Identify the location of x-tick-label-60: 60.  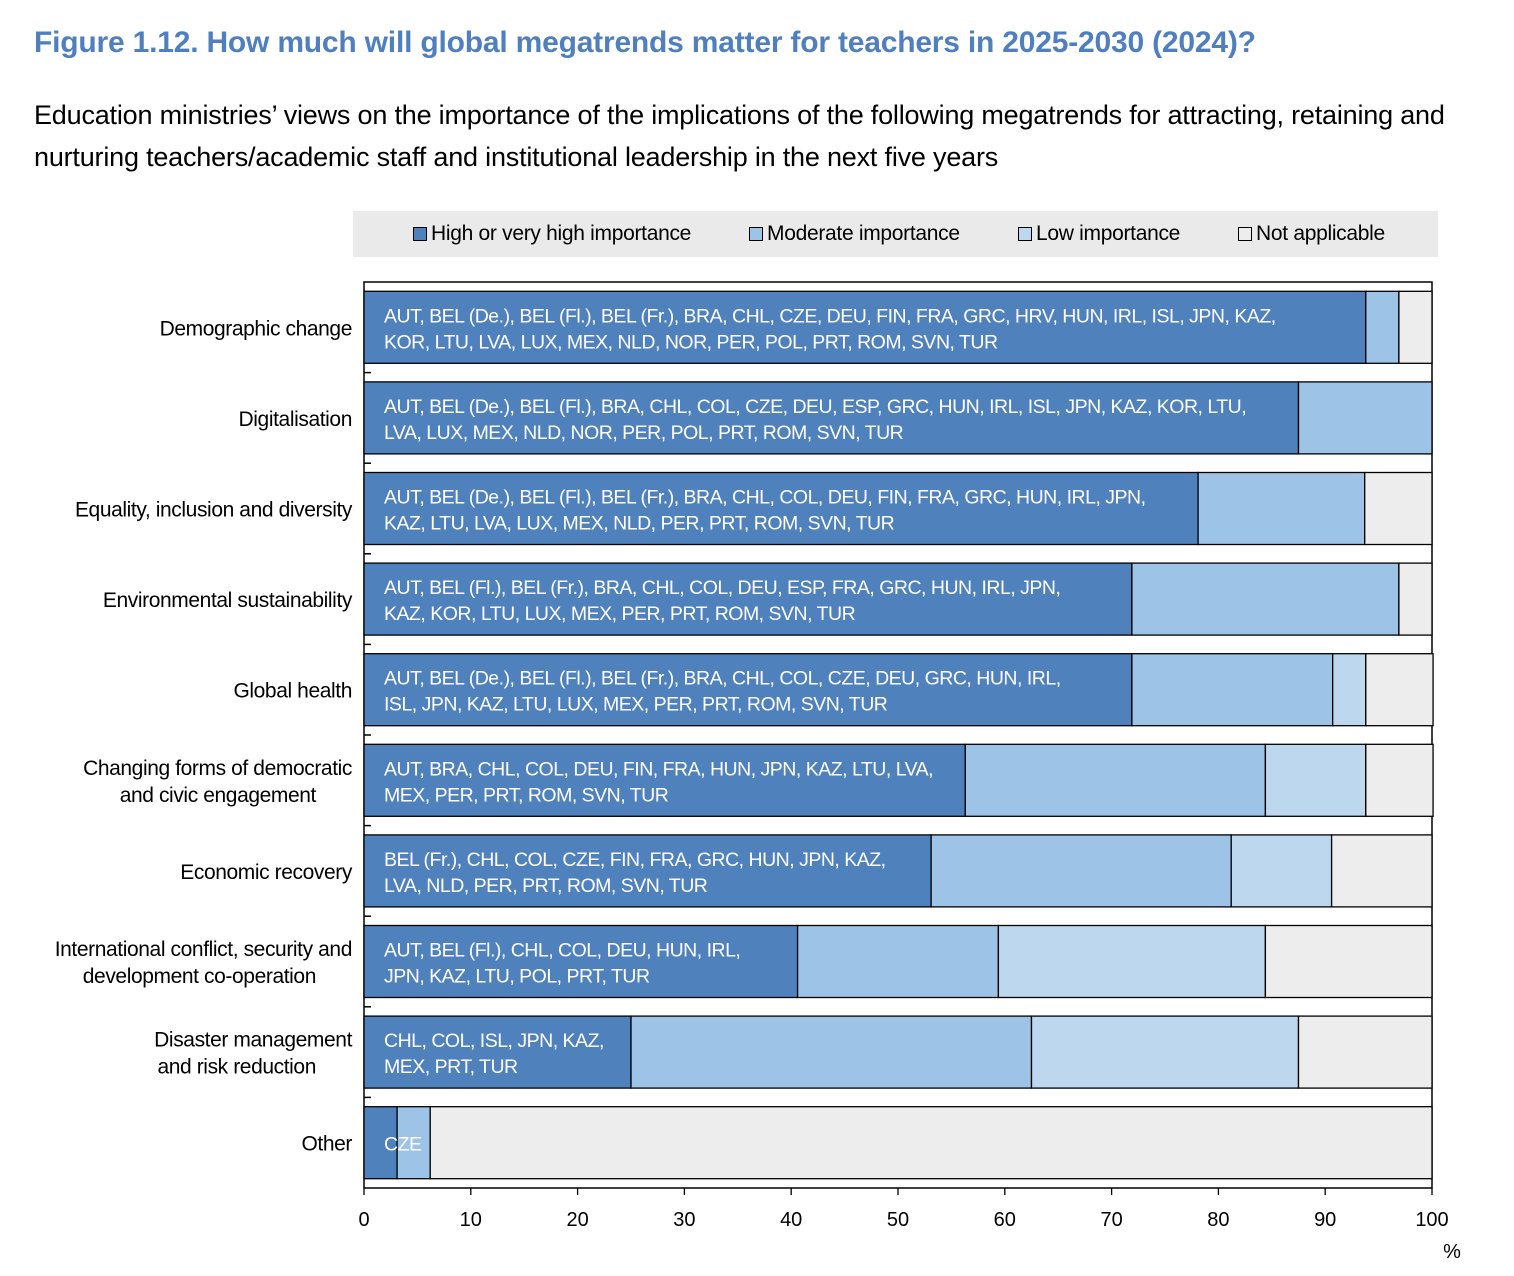
(1005, 1220).